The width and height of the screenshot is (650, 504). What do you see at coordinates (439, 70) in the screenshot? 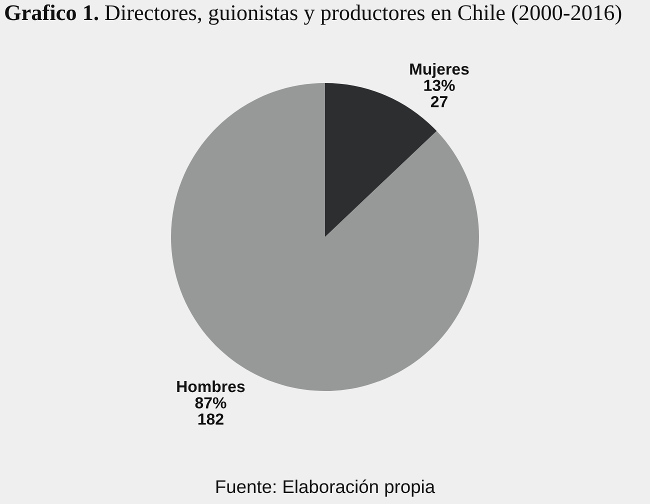
I see `slice-label: Mujeres` at bounding box center [439, 70].